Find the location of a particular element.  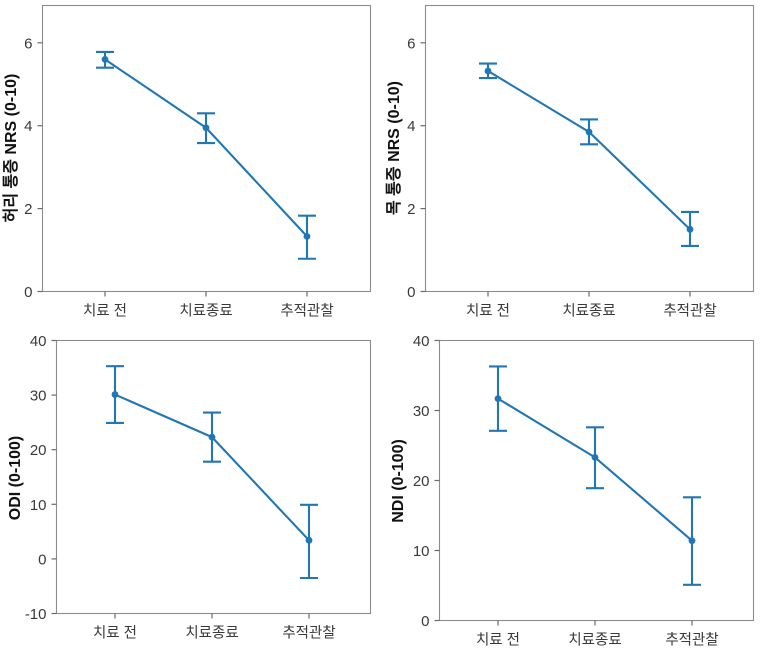

panel-4-series is located at coordinates (595, 475).